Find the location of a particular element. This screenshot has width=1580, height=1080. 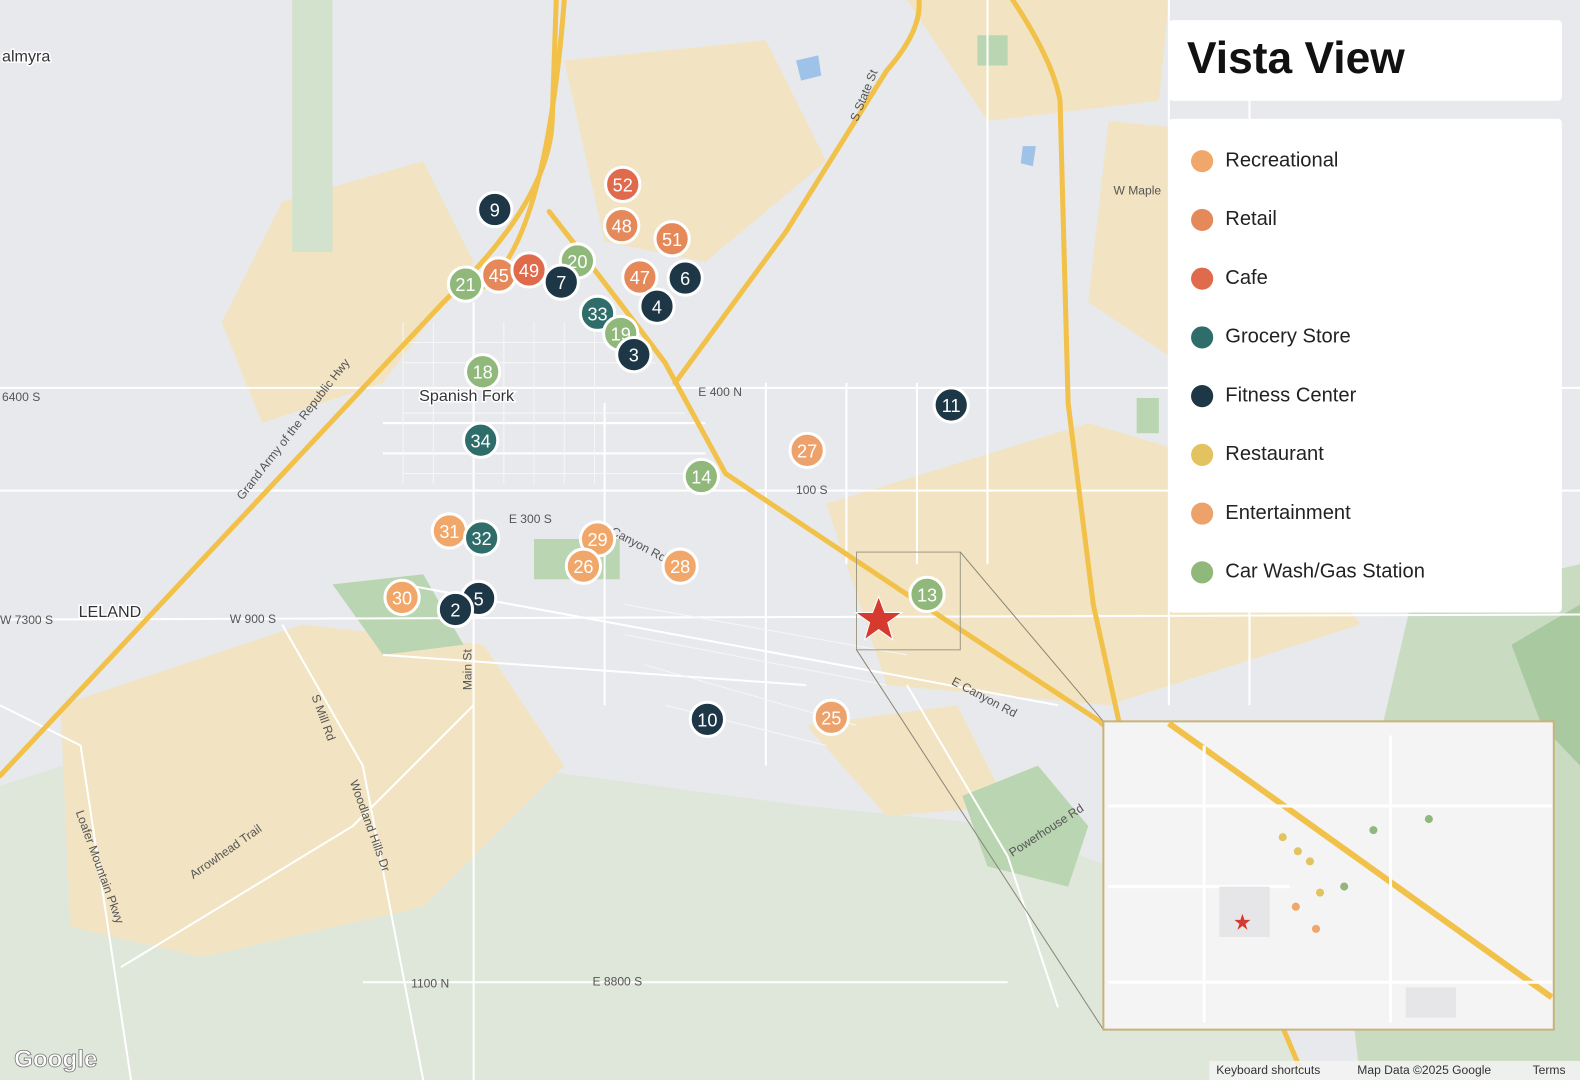

attribution-bar is located at coordinates (1394, 1070).